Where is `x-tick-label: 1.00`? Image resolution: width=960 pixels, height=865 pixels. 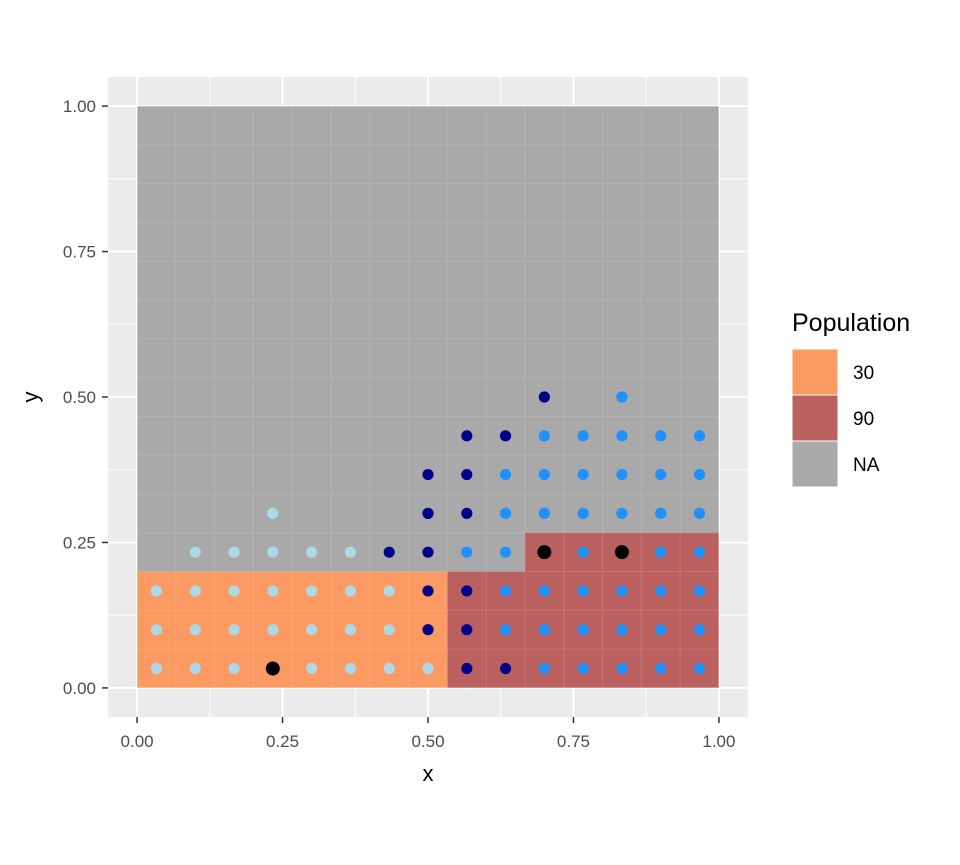
x-tick-label: 1.00 is located at coordinates (718, 741).